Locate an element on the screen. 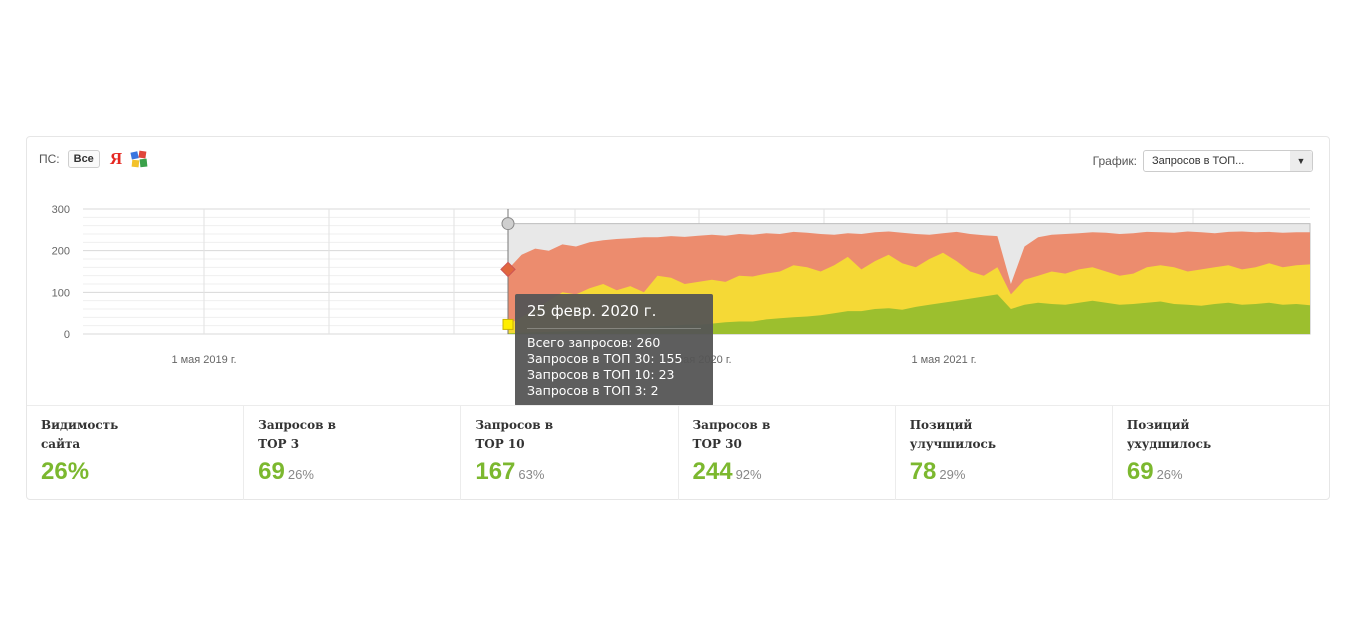 Image resolution: width=1350 pixels, height=629 pixels. top30-marker is located at coordinates (508, 269).